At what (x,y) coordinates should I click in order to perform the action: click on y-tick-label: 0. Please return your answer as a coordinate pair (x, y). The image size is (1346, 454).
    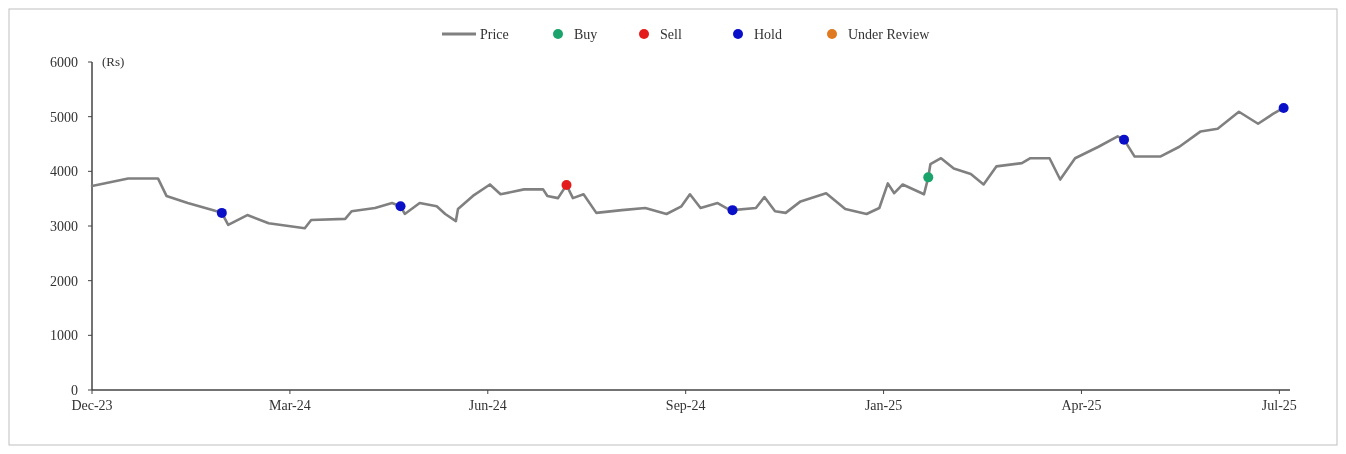
    Looking at the image, I should click on (74, 390).